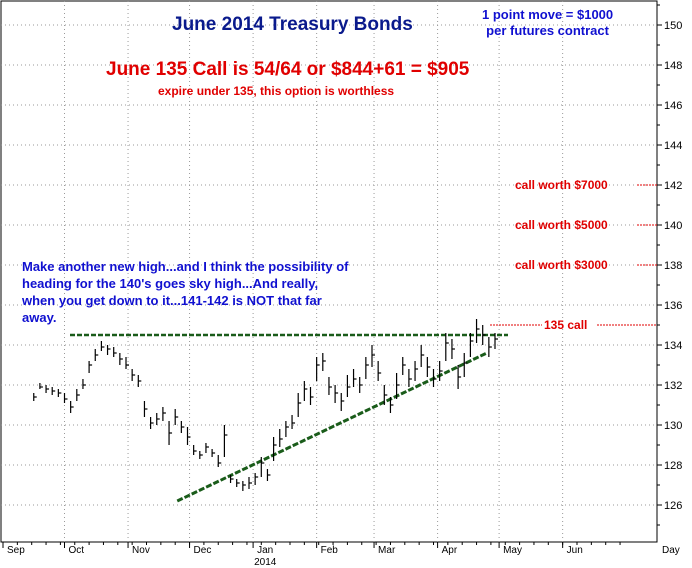 The image size is (692, 568). Describe the element at coordinates (561, 185) in the screenshot. I see `callout-label: call worth $7000` at that location.